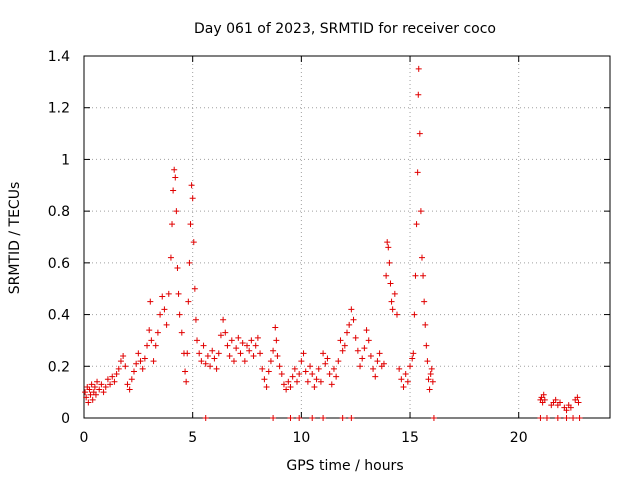 The image size is (640, 480). Describe the element at coordinates (59, 316) in the screenshot. I see `y-tick-label: 0.4` at that location.